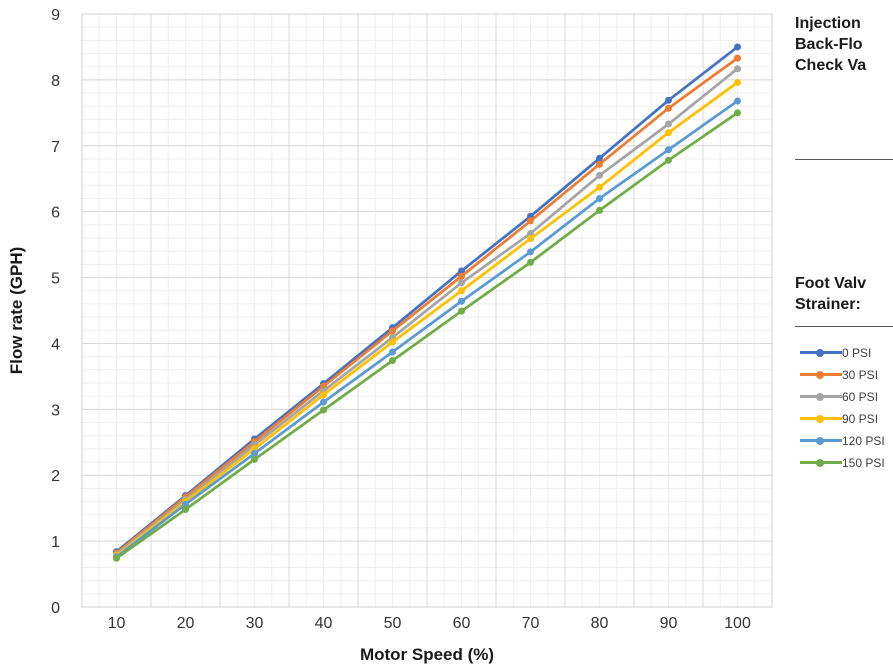  What do you see at coordinates (737, 623) in the screenshot?
I see `x-tick-label: 100` at bounding box center [737, 623].